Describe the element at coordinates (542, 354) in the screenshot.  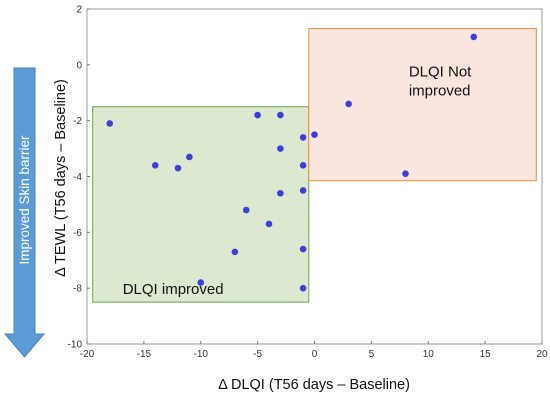
I see `x-tick-label: 20` at that location.